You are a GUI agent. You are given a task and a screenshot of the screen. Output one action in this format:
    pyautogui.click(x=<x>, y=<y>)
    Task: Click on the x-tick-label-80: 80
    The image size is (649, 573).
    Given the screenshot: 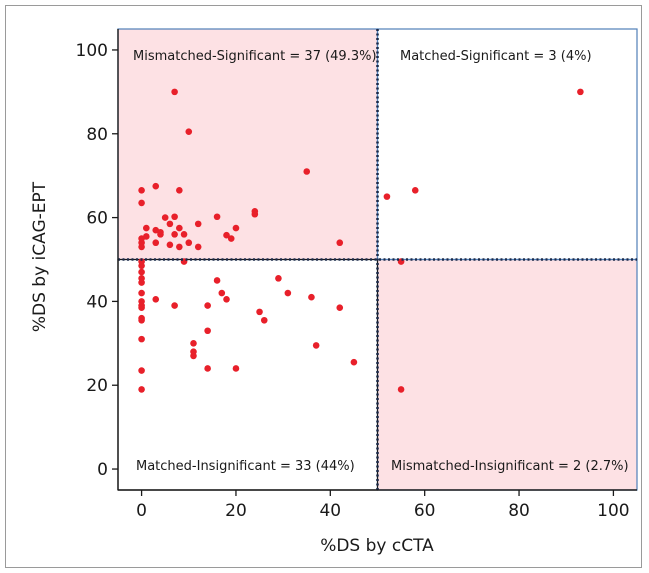 What is the action you would take?
    pyautogui.click(x=519, y=511)
    